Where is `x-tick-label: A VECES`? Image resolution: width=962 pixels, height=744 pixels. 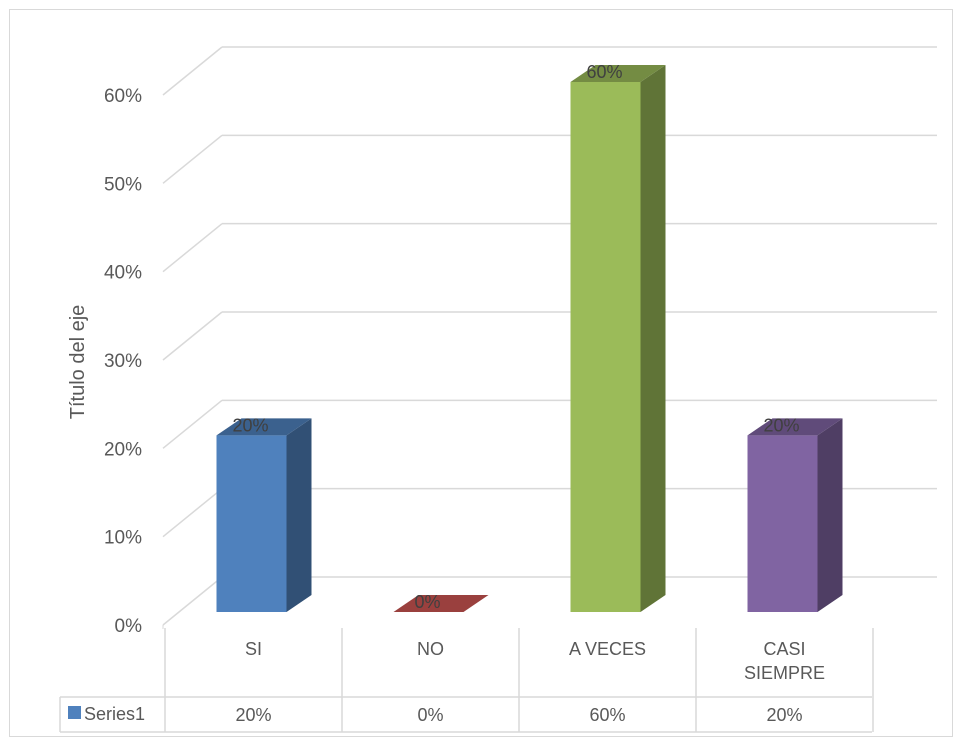 x-tick-label: A VECES is located at coordinates (607, 649).